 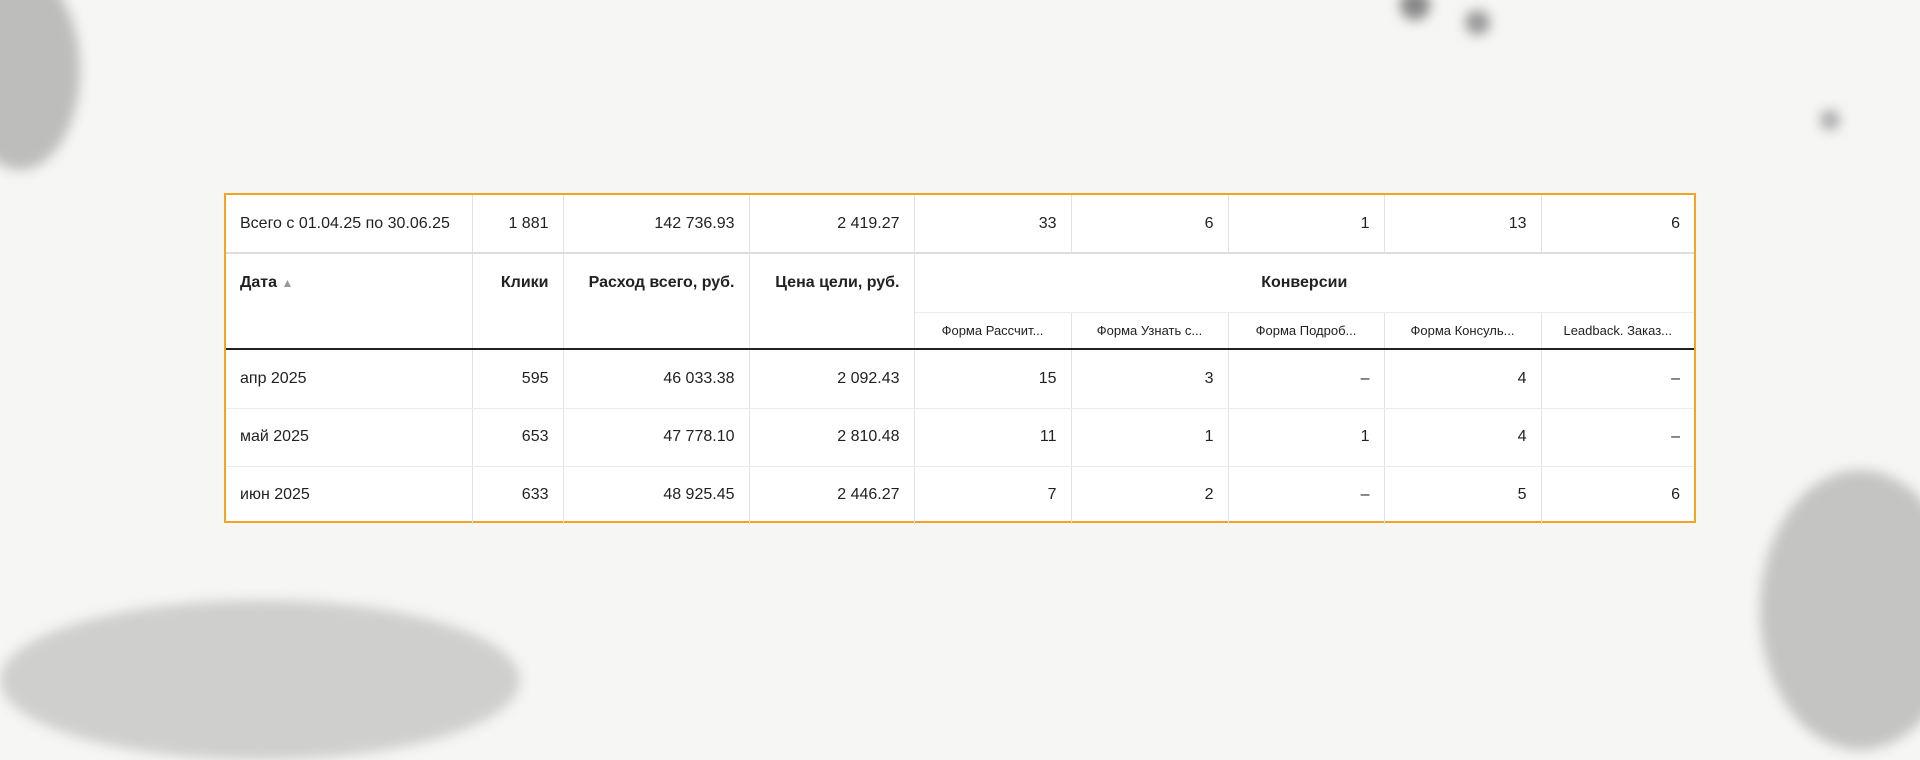 What do you see at coordinates (518, 437) in the screenshot?
I see `row-clicks: 653` at bounding box center [518, 437].